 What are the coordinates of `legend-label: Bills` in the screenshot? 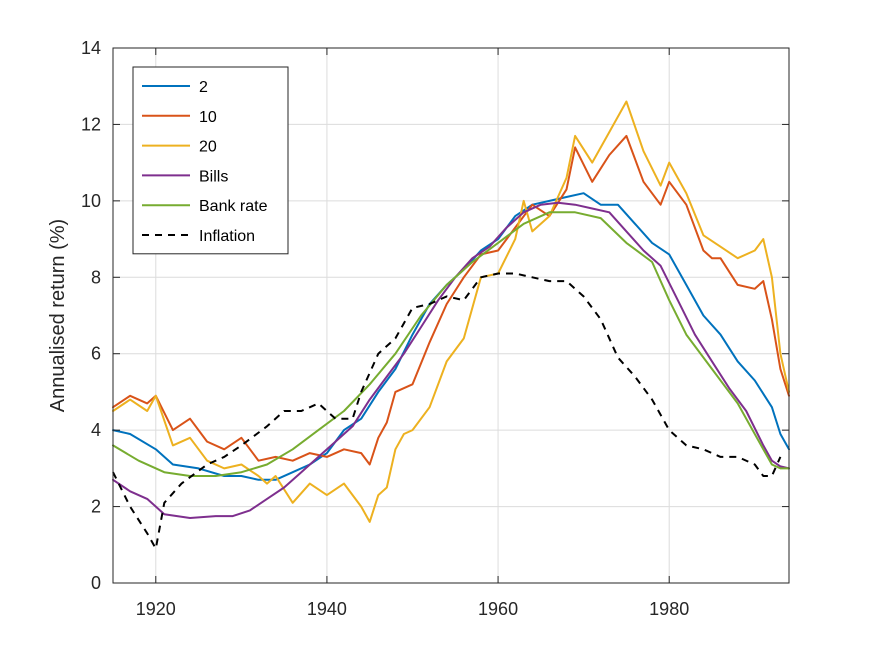 It's located at (213, 176).